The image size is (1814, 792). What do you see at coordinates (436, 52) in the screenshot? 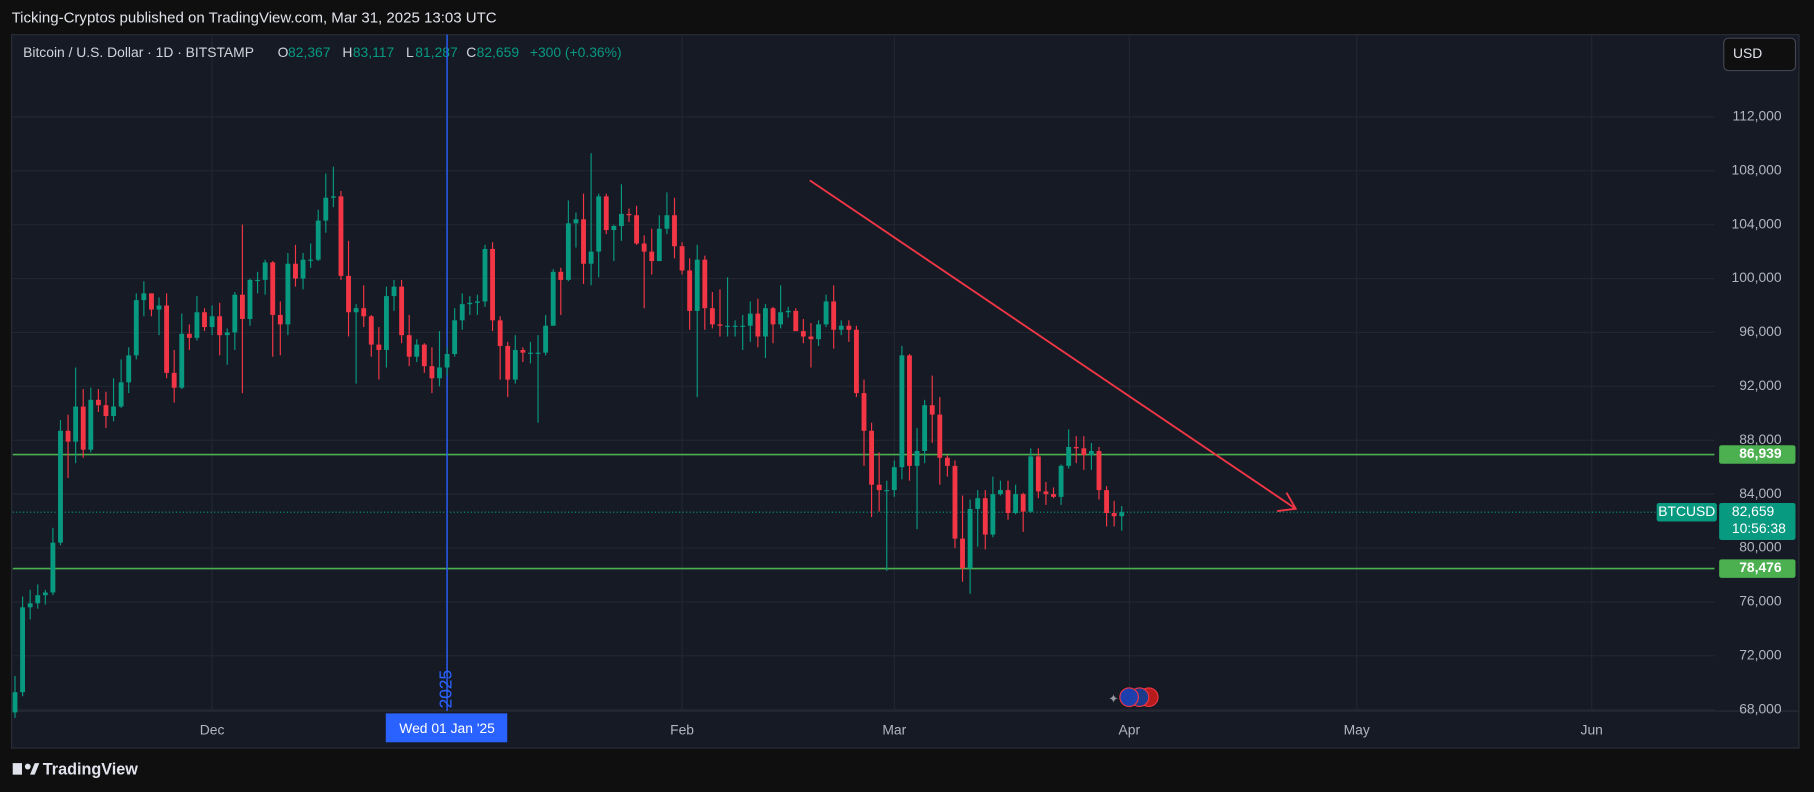
I see `legend-value: 81,287` at bounding box center [436, 52].